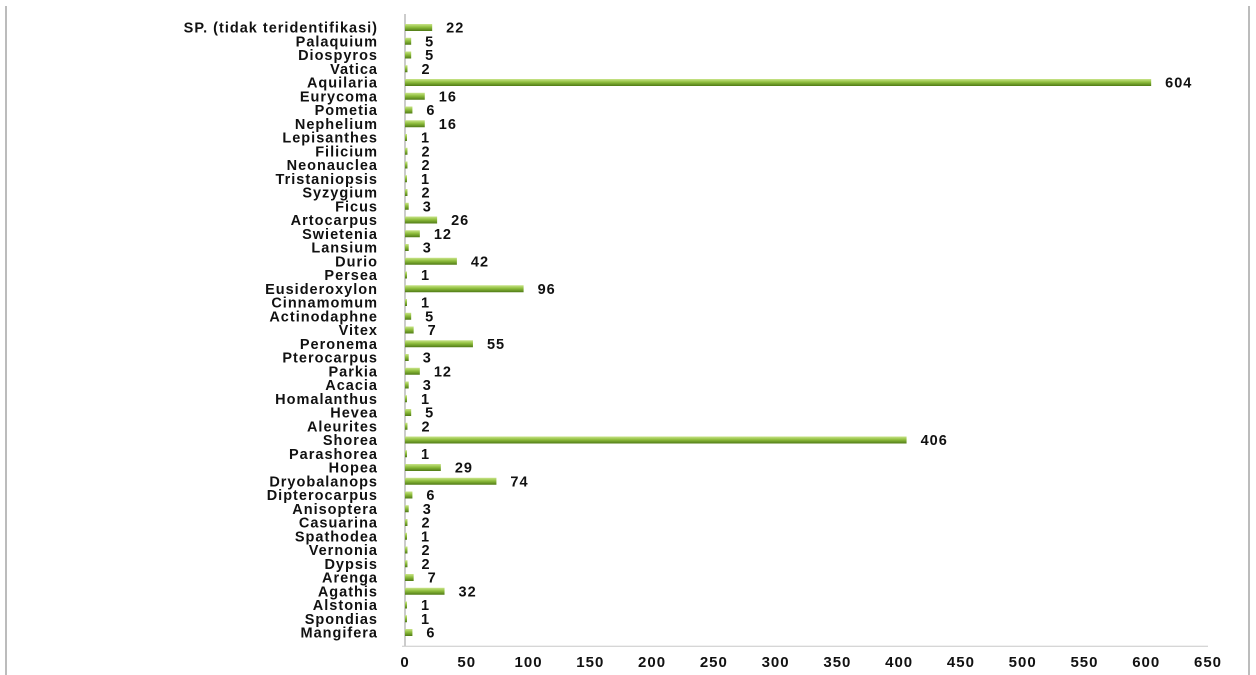 The height and width of the screenshot is (675, 1256). What do you see at coordinates (340, 194) in the screenshot?
I see `category-label: Syzygium` at bounding box center [340, 194].